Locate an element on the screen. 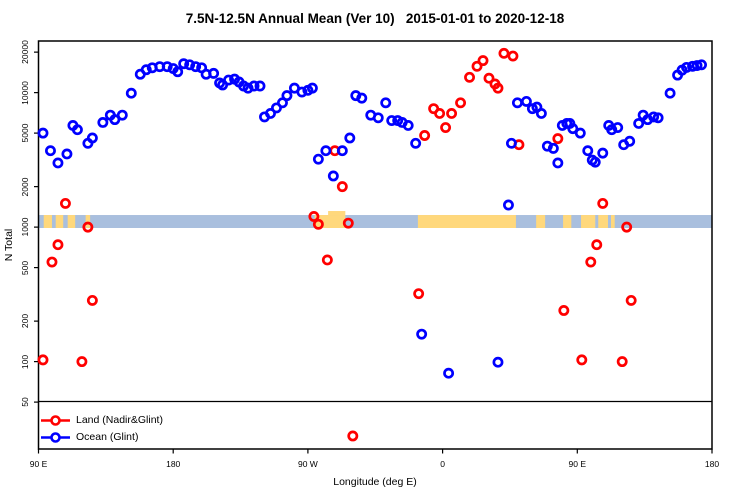  y-tick-label: 1000 is located at coordinates (25, 227).